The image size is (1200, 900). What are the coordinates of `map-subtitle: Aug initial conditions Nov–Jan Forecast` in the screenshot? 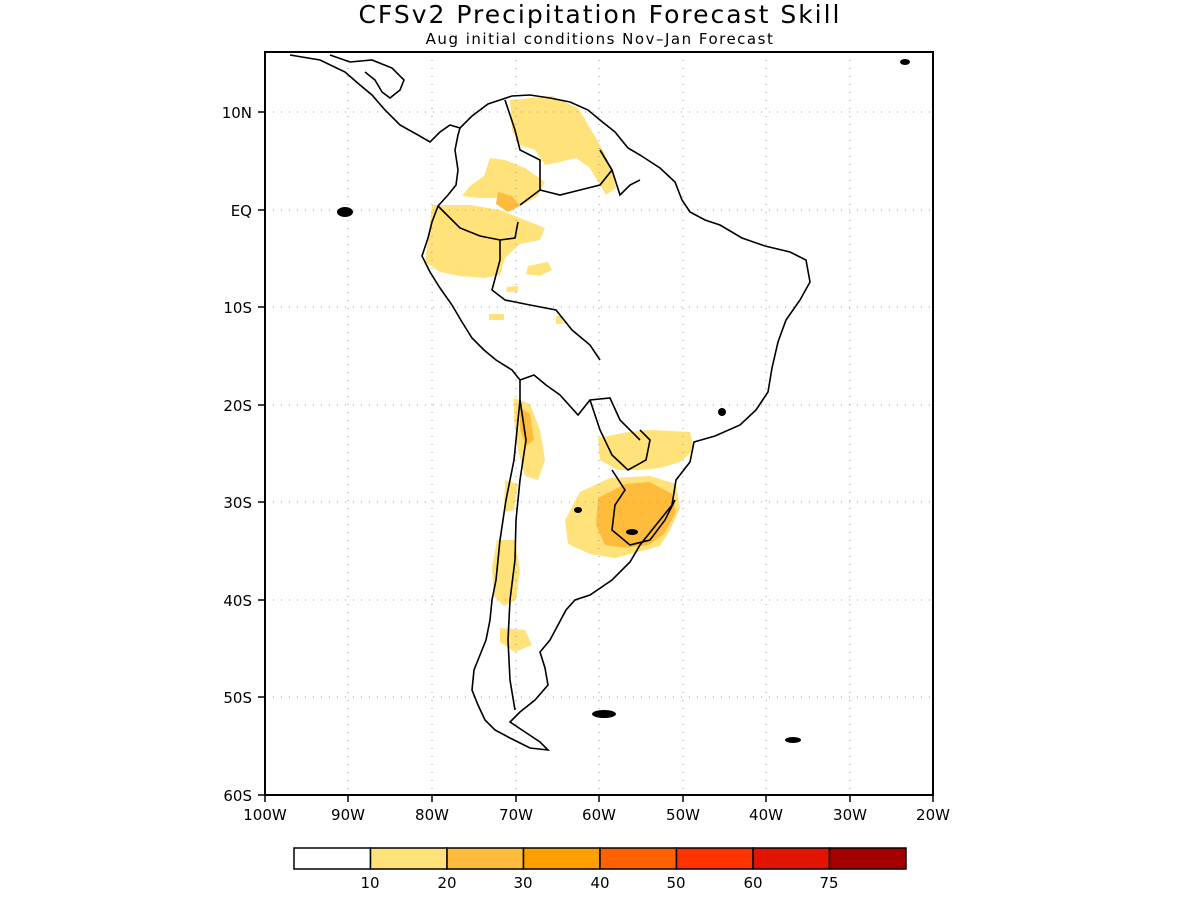 It's located at (600, 39).